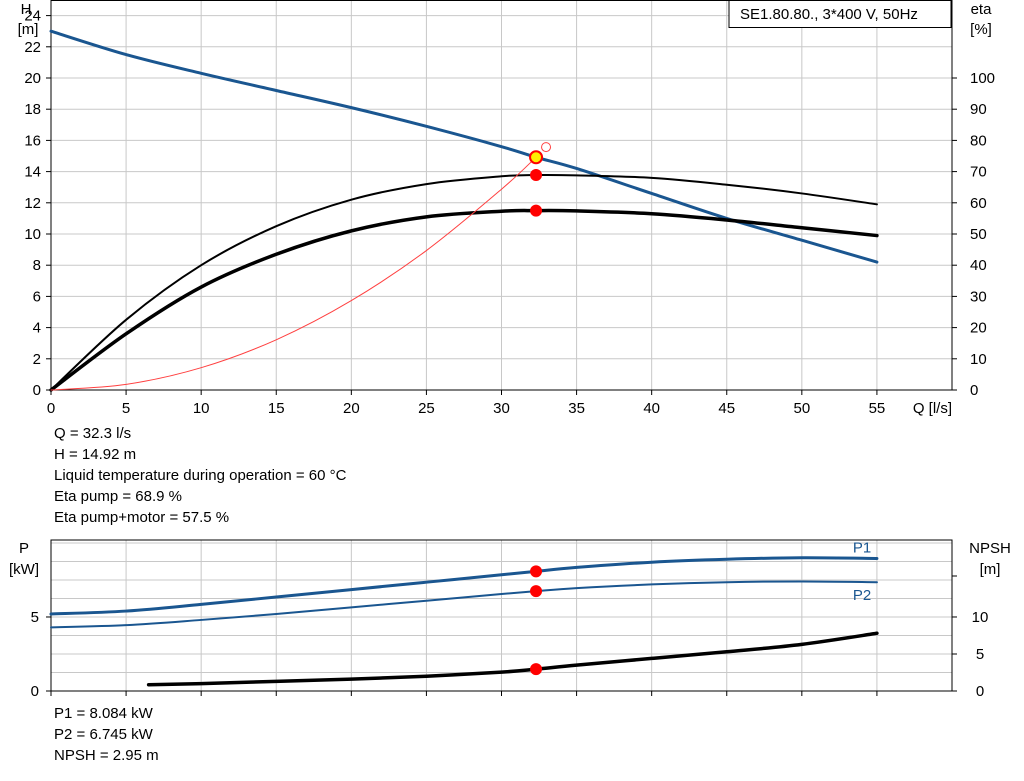  Describe the element at coordinates (536, 571) in the screenshot. I see `duty-point-p1` at that location.